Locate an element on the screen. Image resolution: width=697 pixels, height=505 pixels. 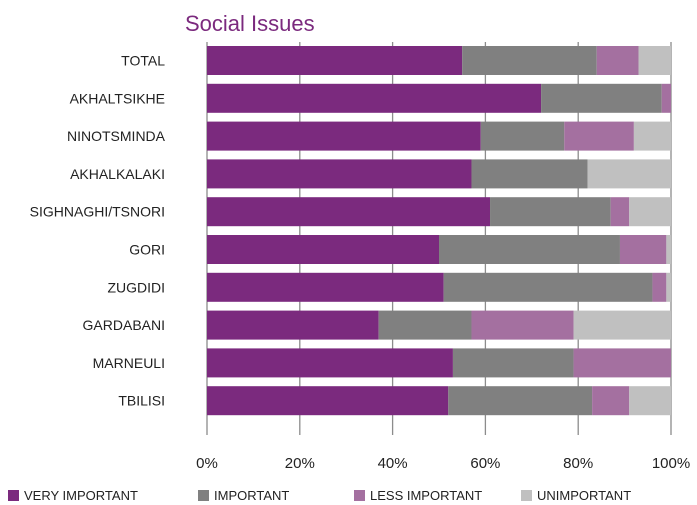
category-label: AKHALTSIKHE is located at coordinates (117, 98).